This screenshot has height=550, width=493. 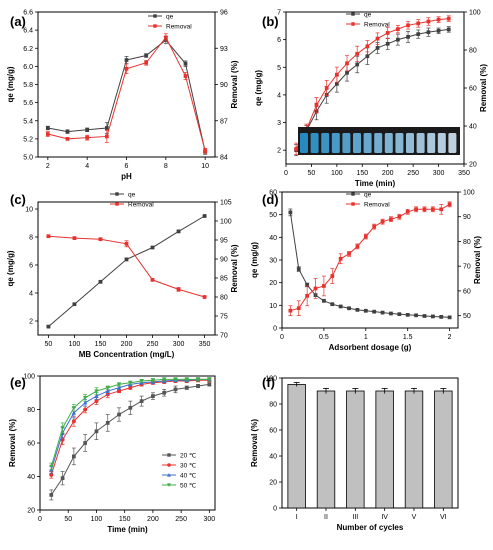 What do you see at coordinates (279, 68) in the screenshot?
I see `y-tick-label: 5` at bounding box center [279, 68].